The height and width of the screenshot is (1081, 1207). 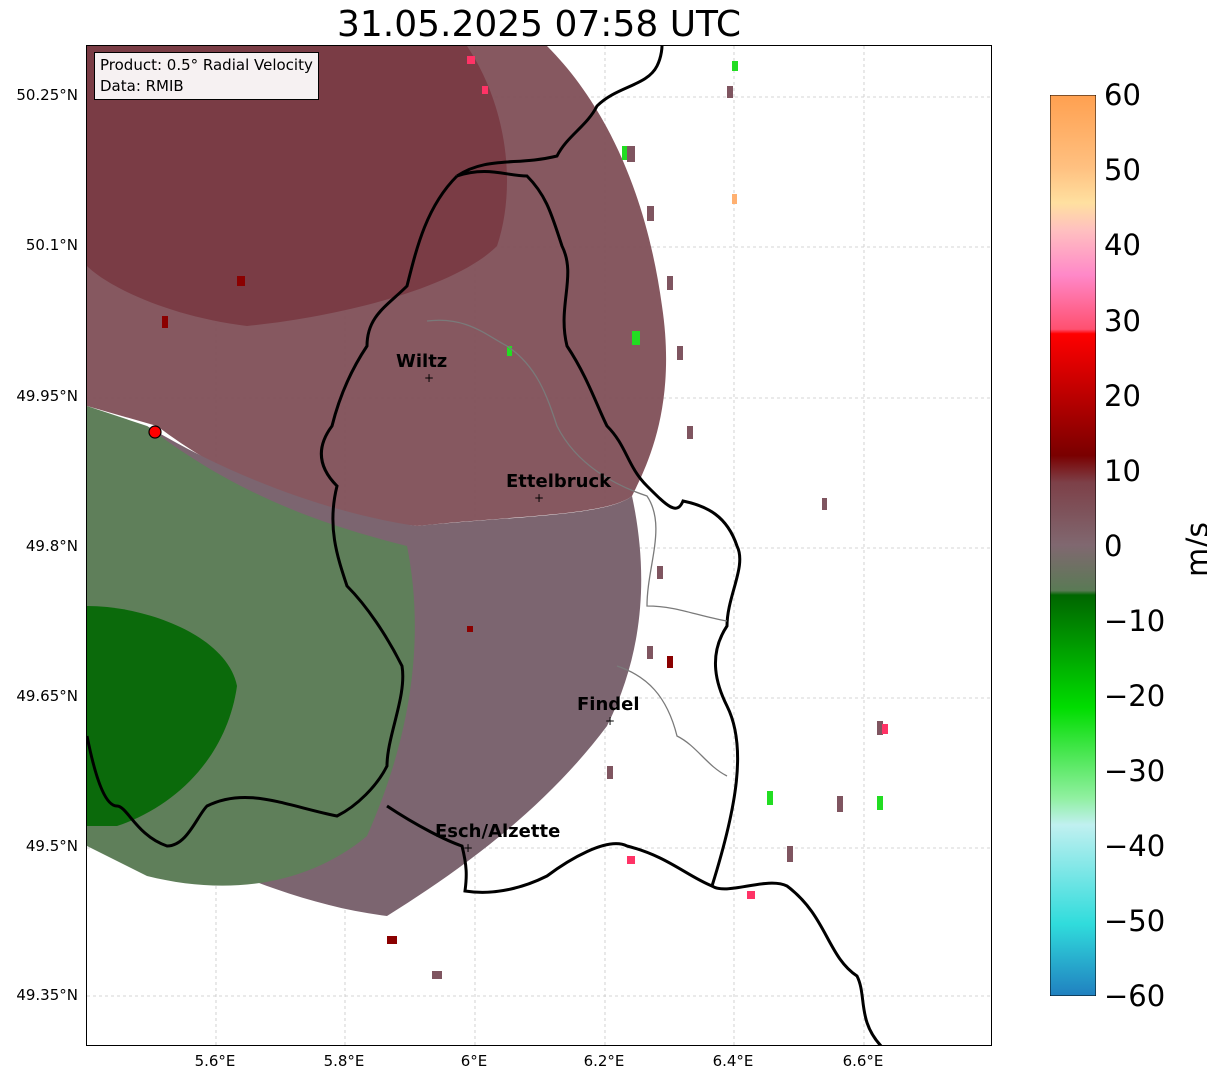 What do you see at coordinates (429, 378) in the screenshot?
I see `city-marker-wiltz: +` at bounding box center [429, 378].